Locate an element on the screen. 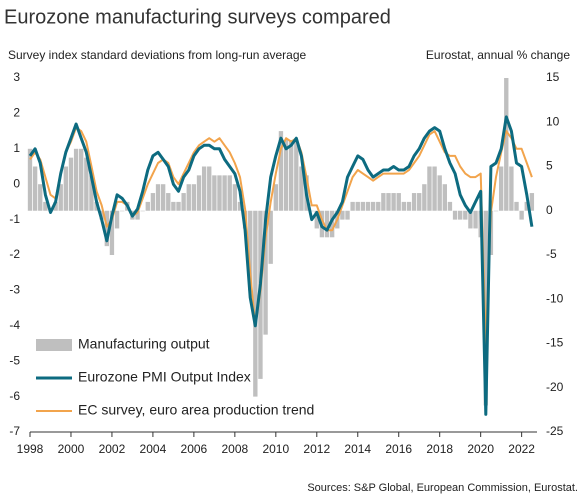 Image resolution: width=583 pixels, height=502 pixels. y2-tick-label: -15 is located at coordinates (555, 343).